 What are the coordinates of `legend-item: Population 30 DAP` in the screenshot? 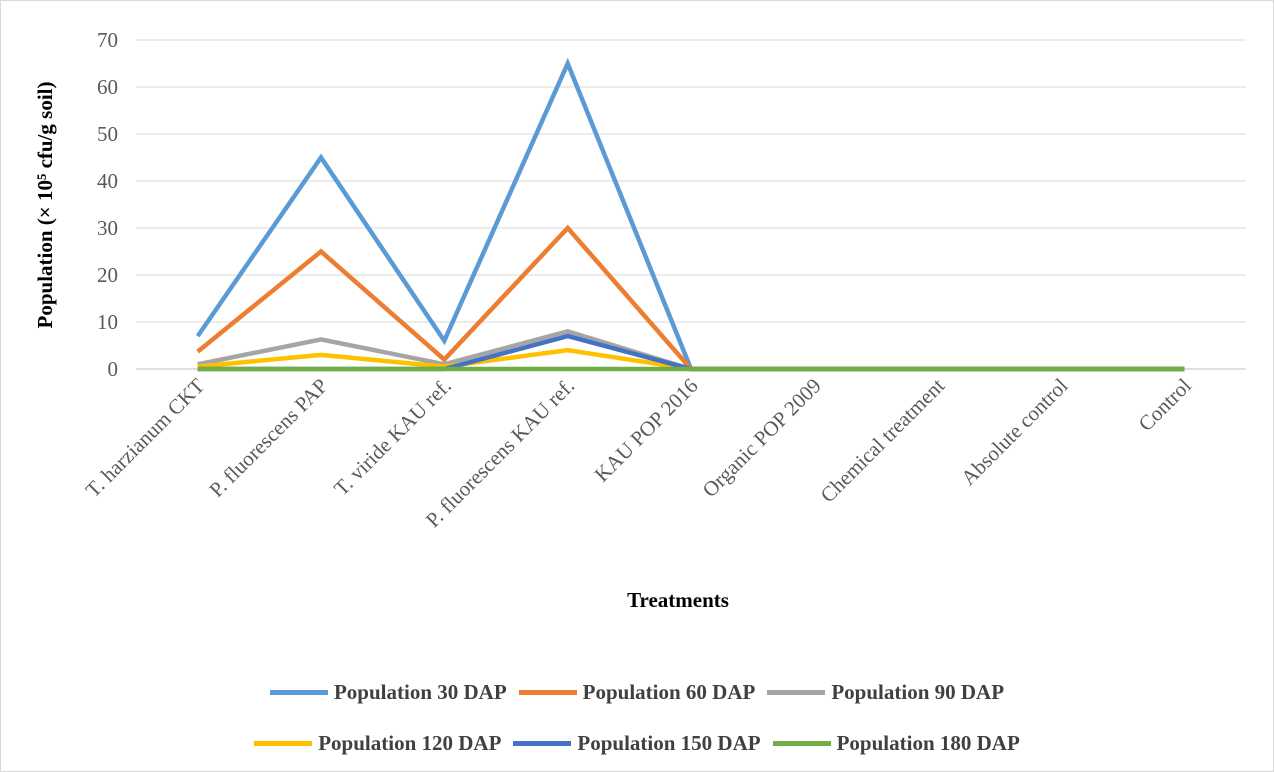 It's located at (388, 692).